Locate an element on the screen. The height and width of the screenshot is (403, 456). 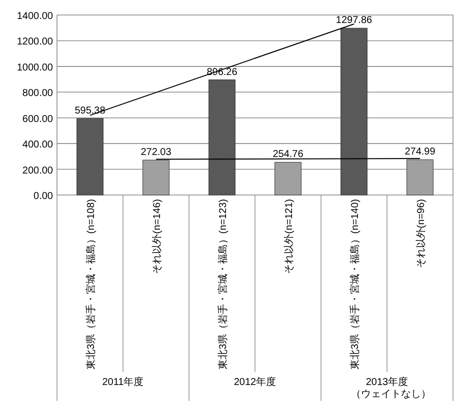
text: 2011年度 is located at coordinates (123, 382).